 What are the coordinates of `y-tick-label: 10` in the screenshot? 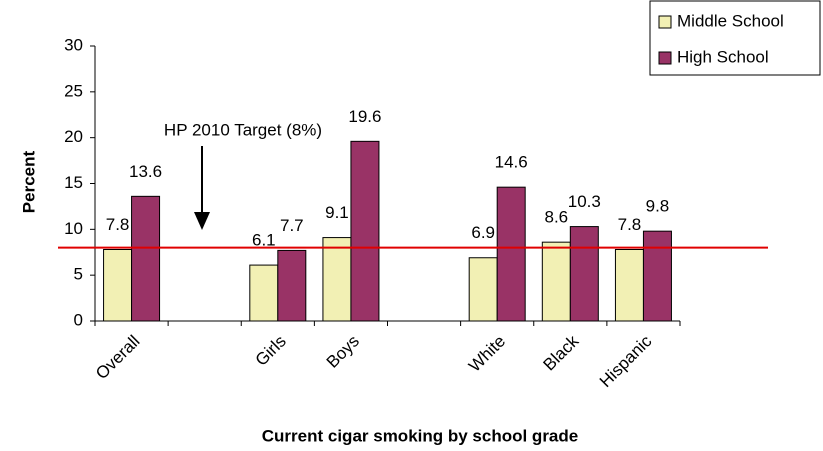 It's located at (73, 228).